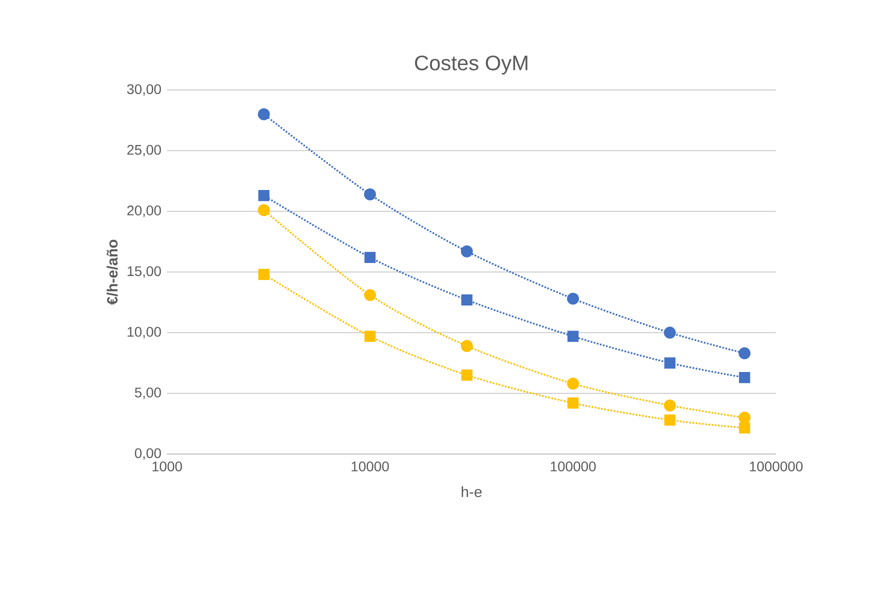  I want to click on y-axis-title: €/h-e/año, so click(112, 272).